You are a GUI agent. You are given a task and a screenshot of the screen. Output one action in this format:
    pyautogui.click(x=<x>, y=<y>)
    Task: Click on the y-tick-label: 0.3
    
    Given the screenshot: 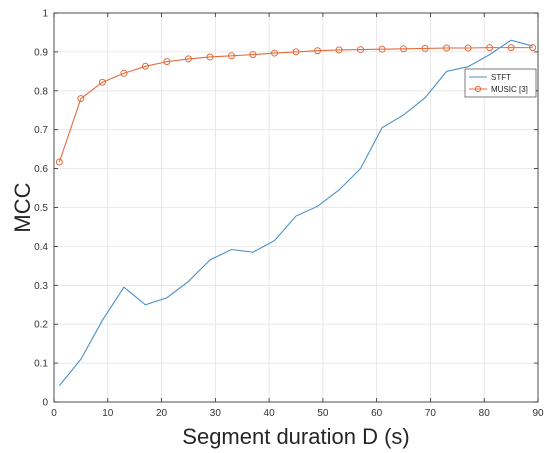 What is the action you would take?
    pyautogui.click(x=41, y=286)
    